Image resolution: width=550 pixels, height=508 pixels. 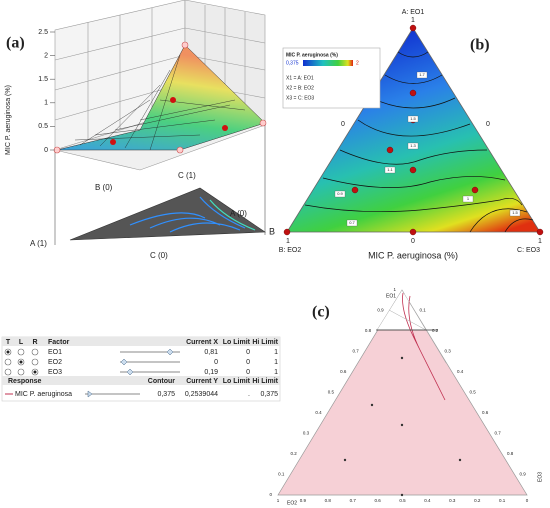 I want to click on legend-entry: X1 = A: EO1, so click(x=300, y=78).